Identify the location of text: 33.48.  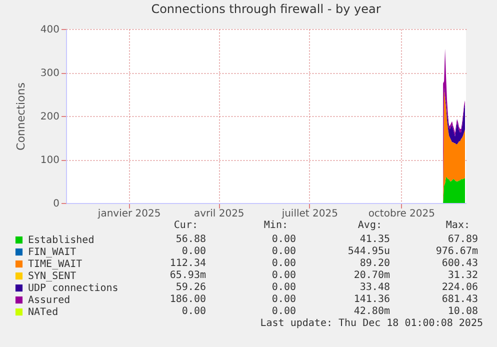
(375, 288).